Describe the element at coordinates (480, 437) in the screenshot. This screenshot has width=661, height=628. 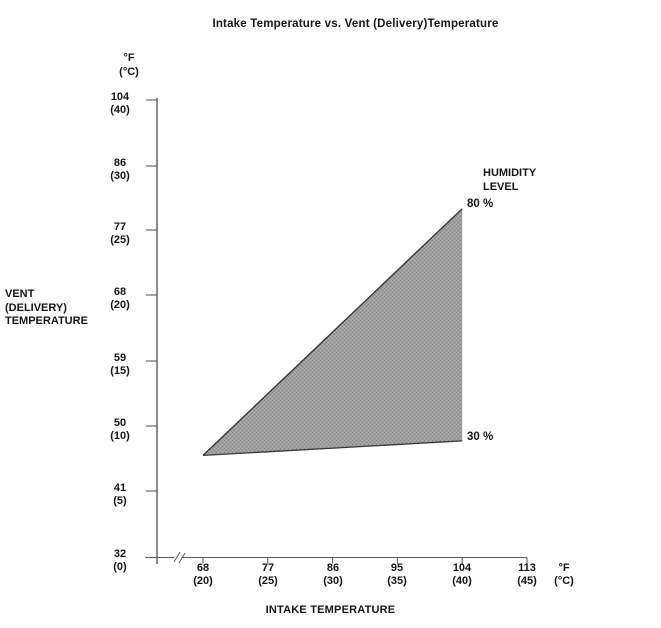
I see `humidity-30-label: 30 %` at that location.